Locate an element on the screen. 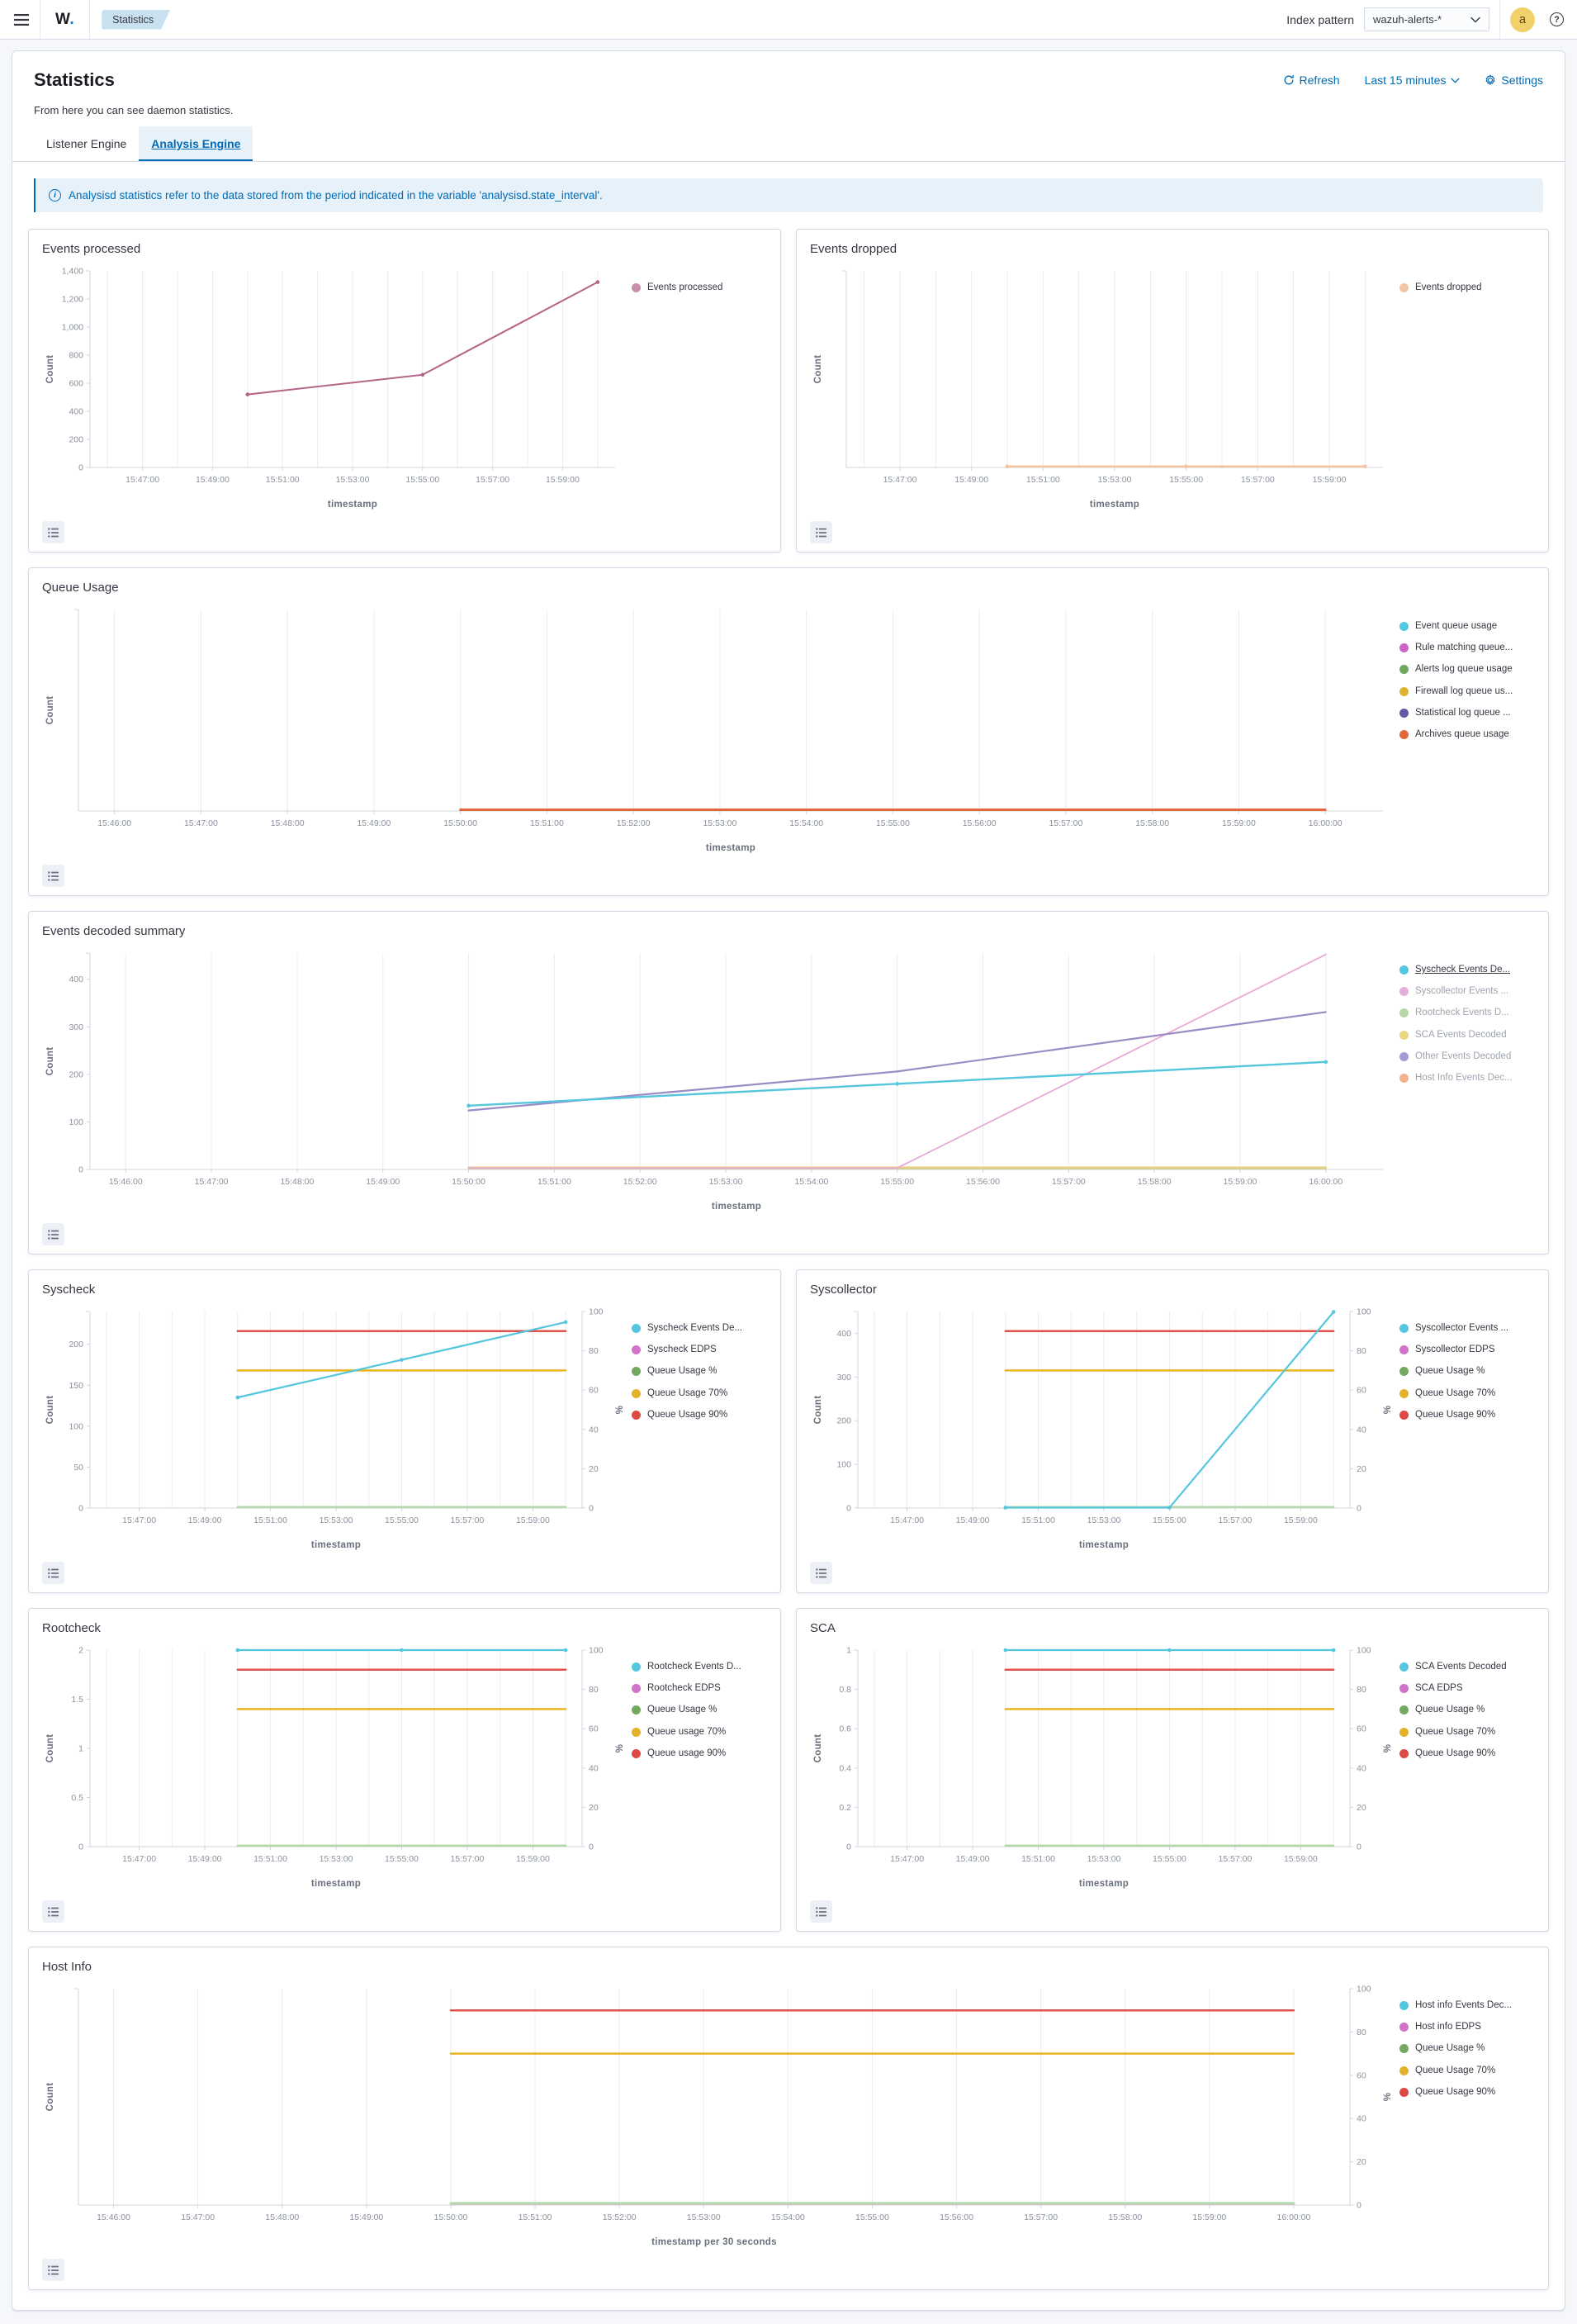 This screenshot has width=1577, height=2324. tab-listener-engine: Listener Engine is located at coordinates (86, 143).